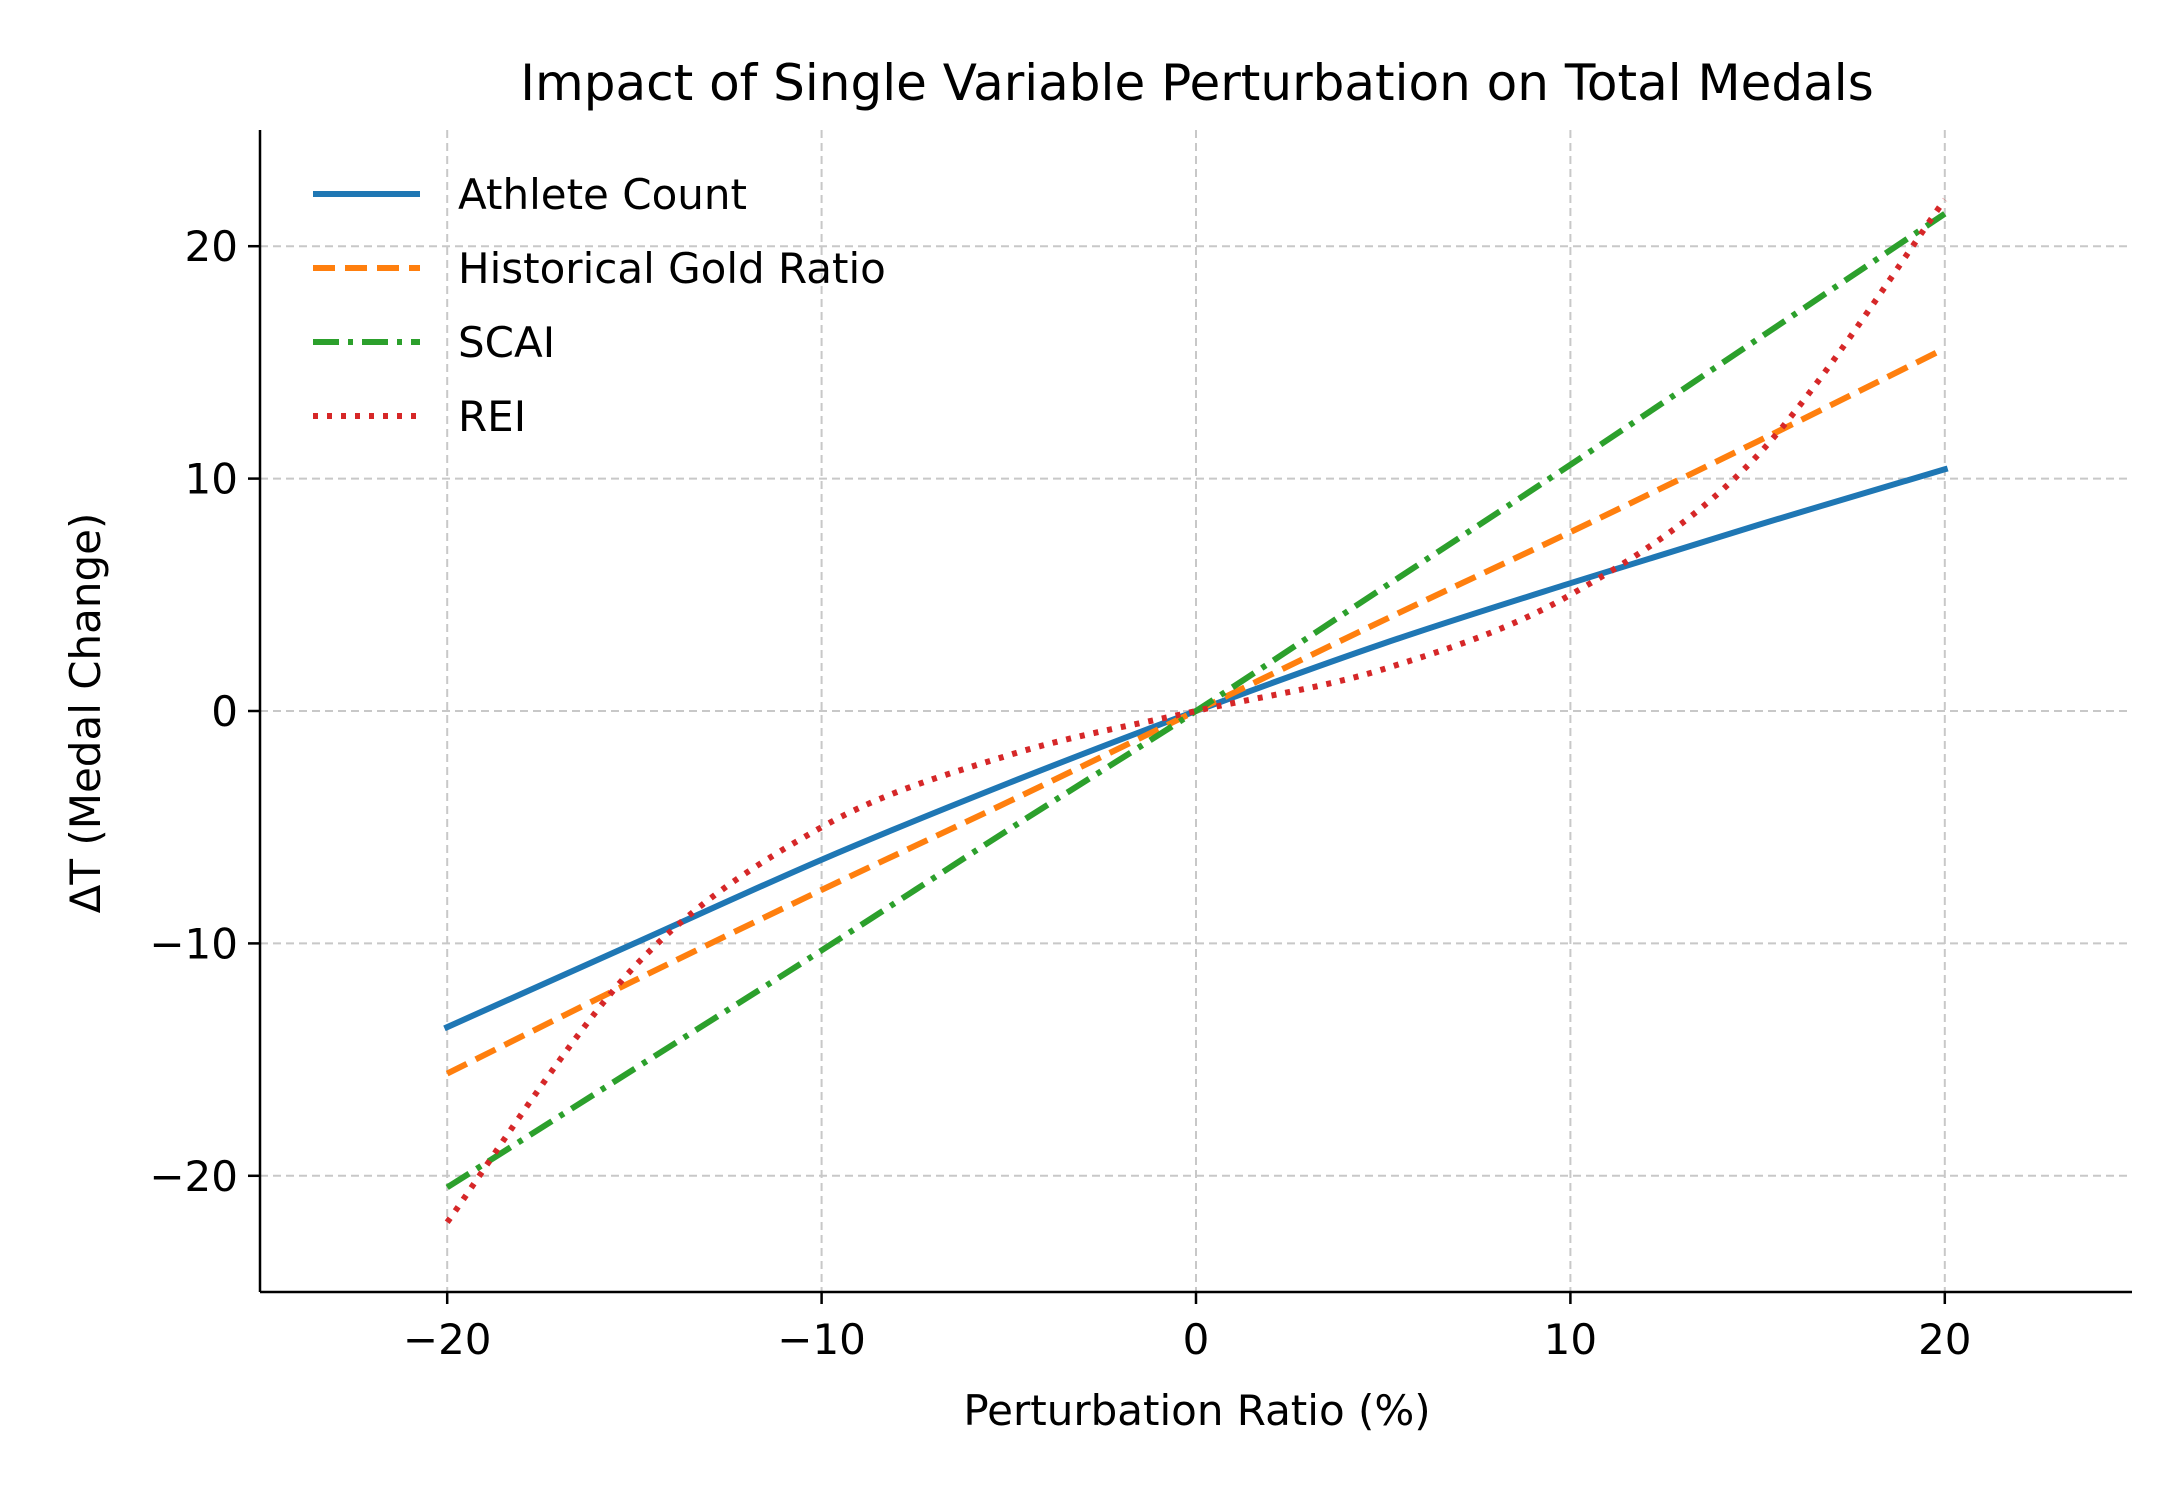 The width and height of the screenshot is (2179, 1486). I want to click on y-tick-label: 0, so click(224, 711).